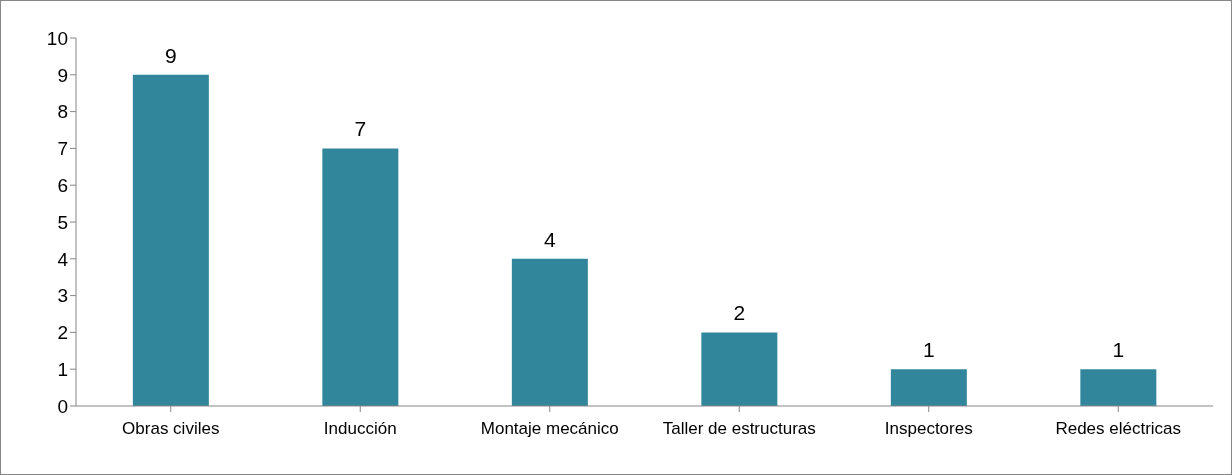 This screenshot has width=1232, height=475. What do you see at coordinates (550, 239) in the screenshot?
I see `data-label: 4` at bounding box center [550, 239].